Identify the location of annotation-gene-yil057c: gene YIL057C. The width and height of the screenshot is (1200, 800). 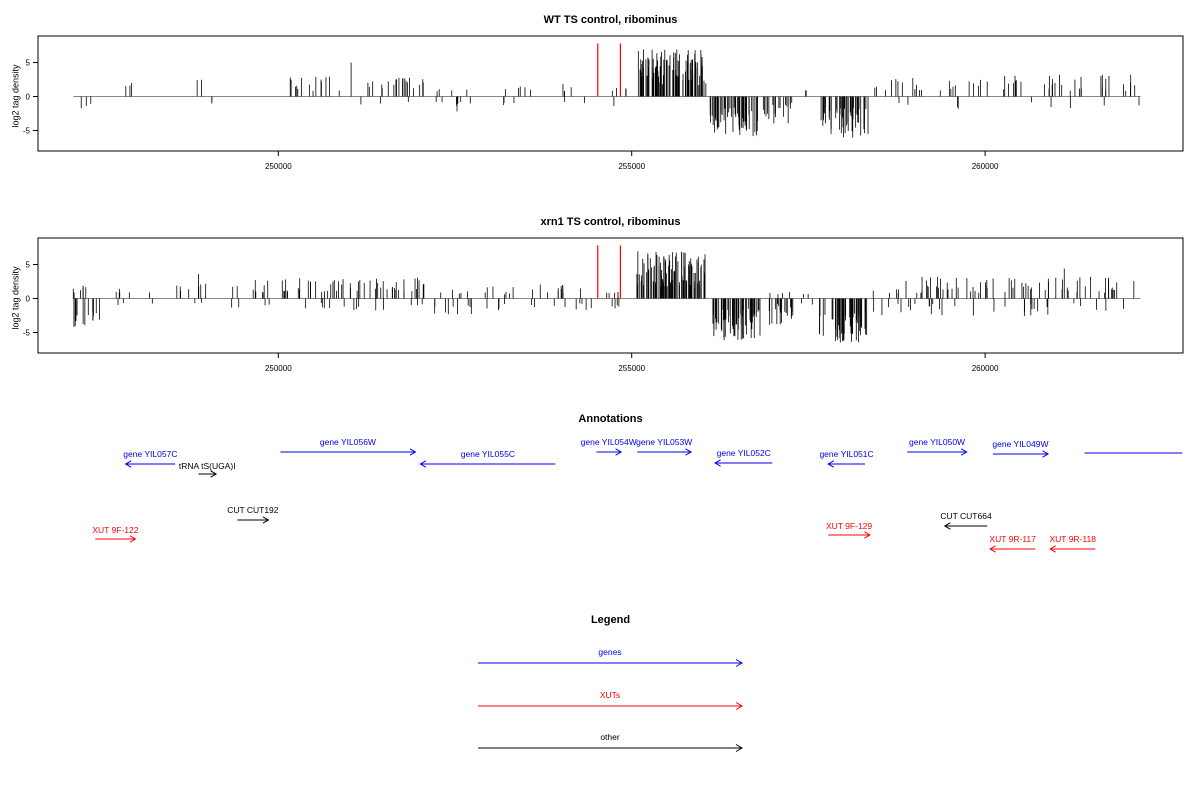
(150, 458).